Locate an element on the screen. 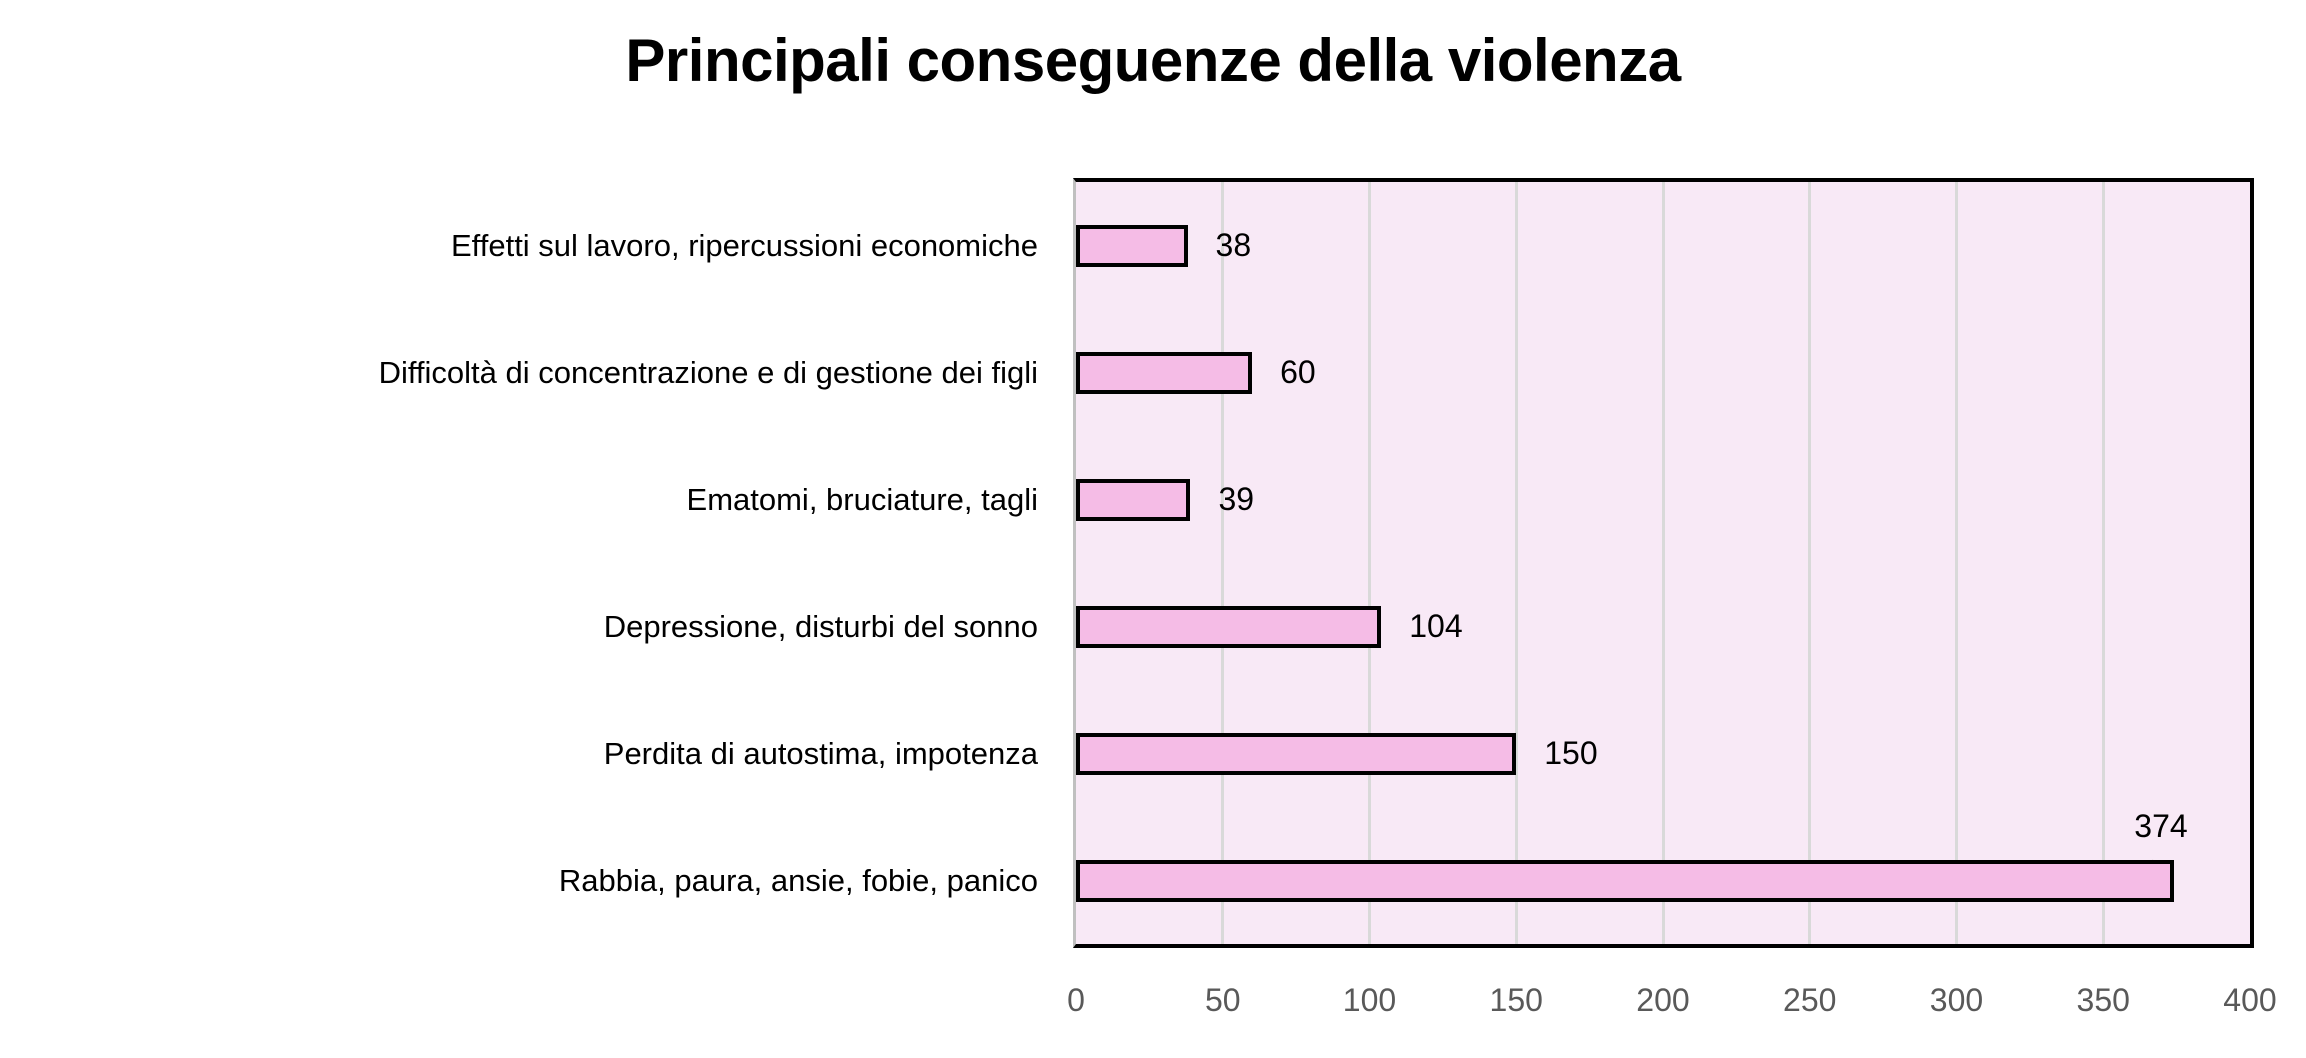 The image size is (2306, 1058). category-label: Ematomi, bruciature, tagli is located at coordinates (862, 499).